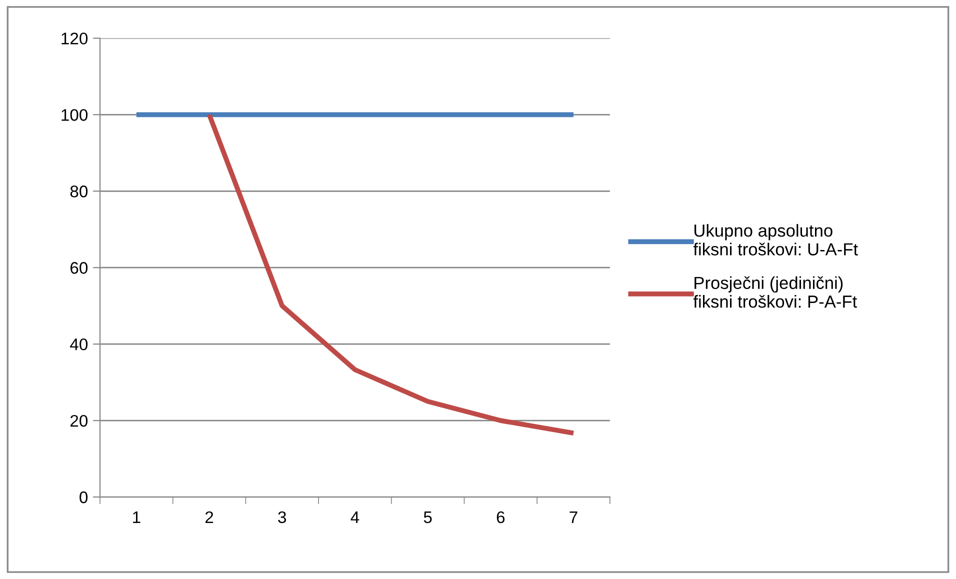 The image size is (956, 579). Describe the element at coordinates (209, 517) in the screenshot. I see `x-tick-label: 2` at that location.